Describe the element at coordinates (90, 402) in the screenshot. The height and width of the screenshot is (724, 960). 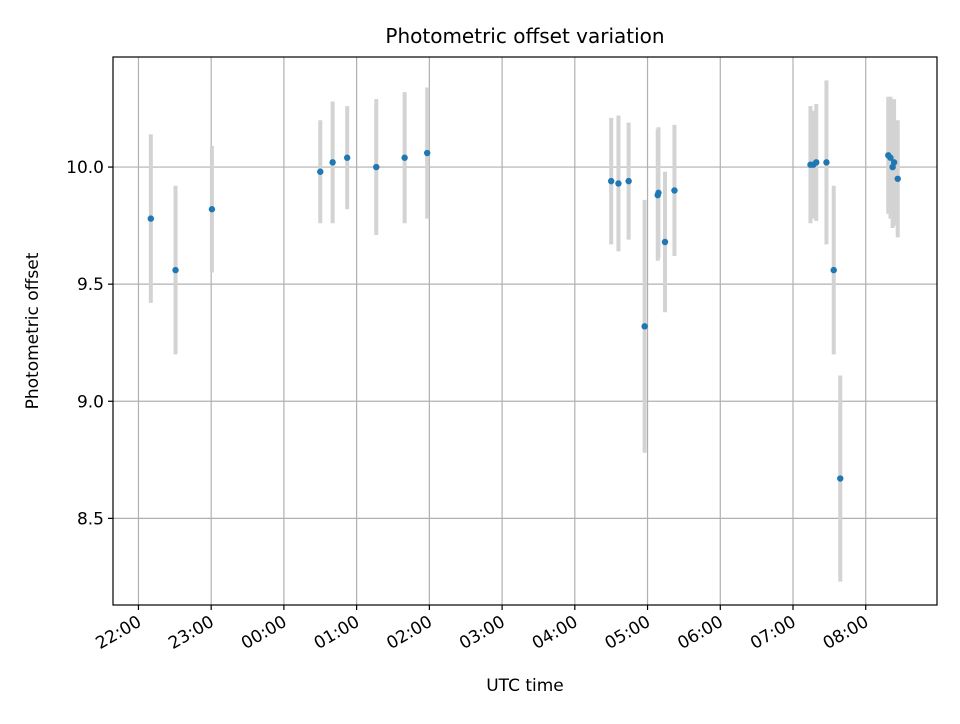
I see `y-tick-label: 9.0` at that location.